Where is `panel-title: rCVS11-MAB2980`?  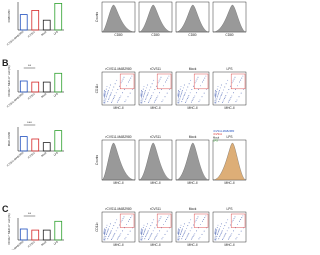 panel-title: rCVS11-MAB2980 is located at coordinates (119, 209).